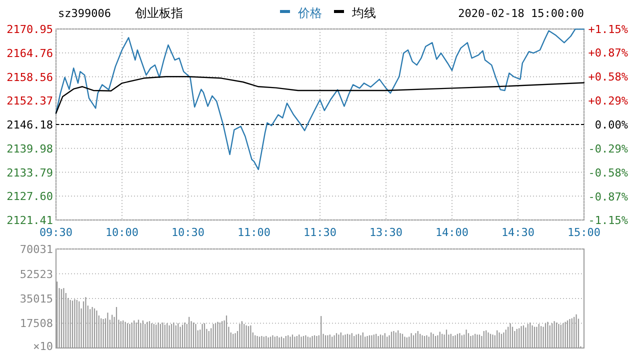  I want to click on y2-tick-label: -0.29%, so click(608, 149).